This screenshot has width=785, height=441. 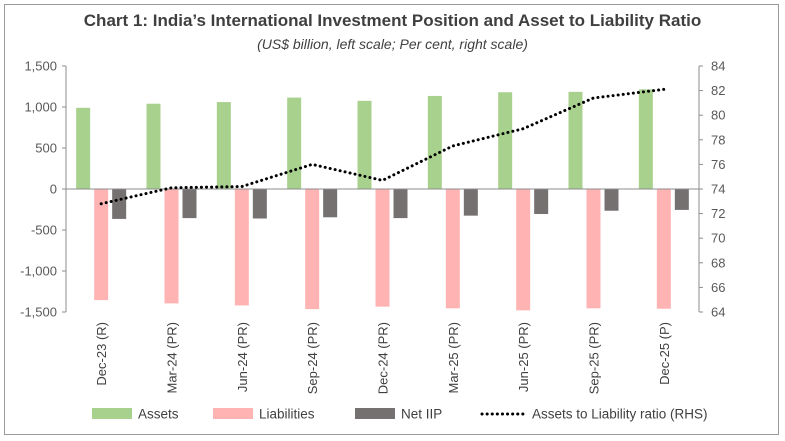 I want to click on right-axis-tick-label: 78, so click(x=718, y=139).